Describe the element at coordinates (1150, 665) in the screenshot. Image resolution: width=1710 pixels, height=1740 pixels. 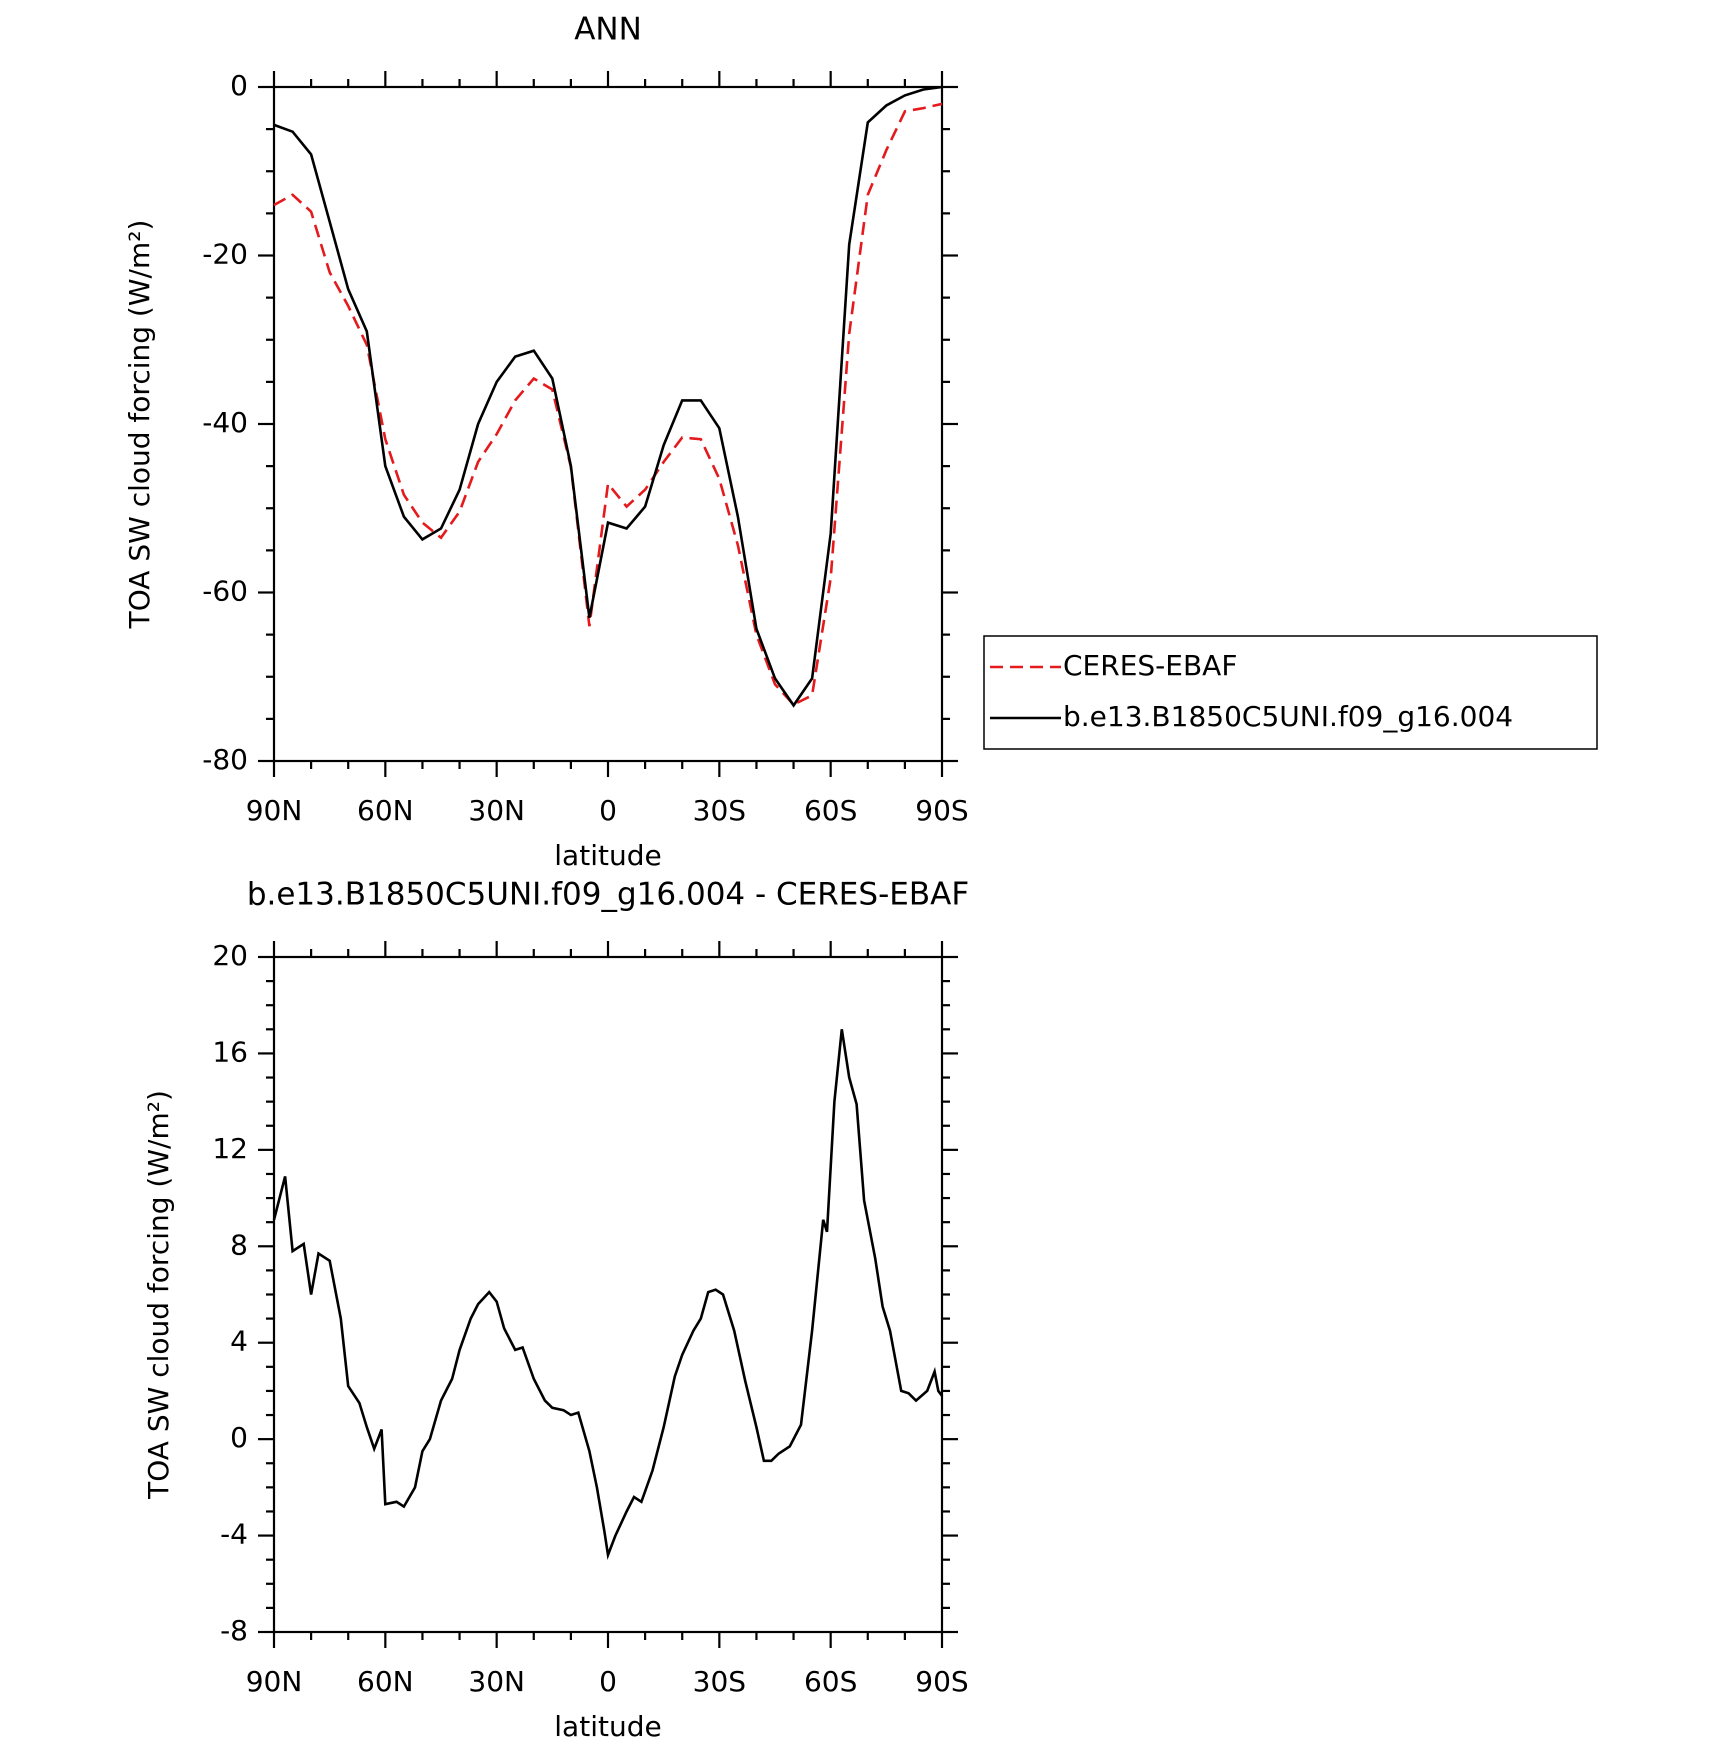
I see `legend-label: CERES-EBAF` at that location.